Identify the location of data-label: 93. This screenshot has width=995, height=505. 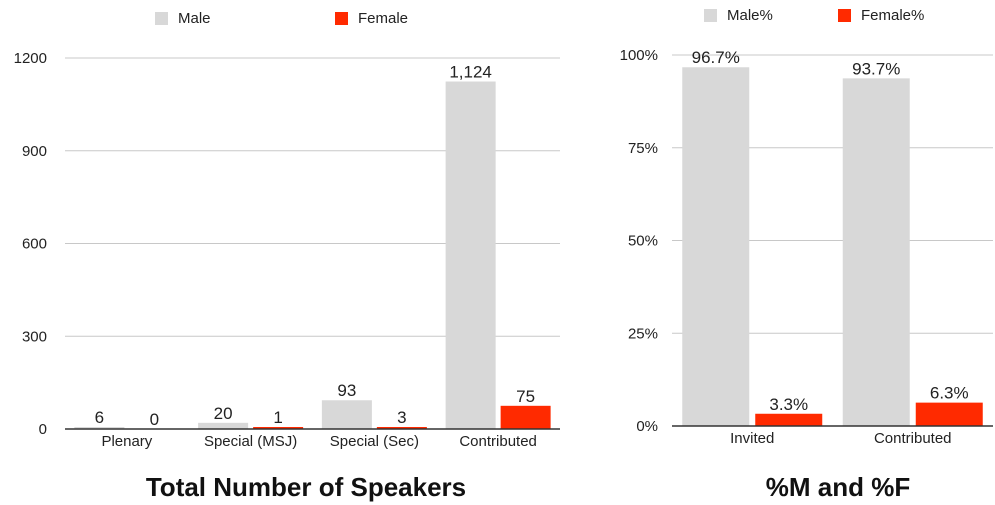
(346, 390).